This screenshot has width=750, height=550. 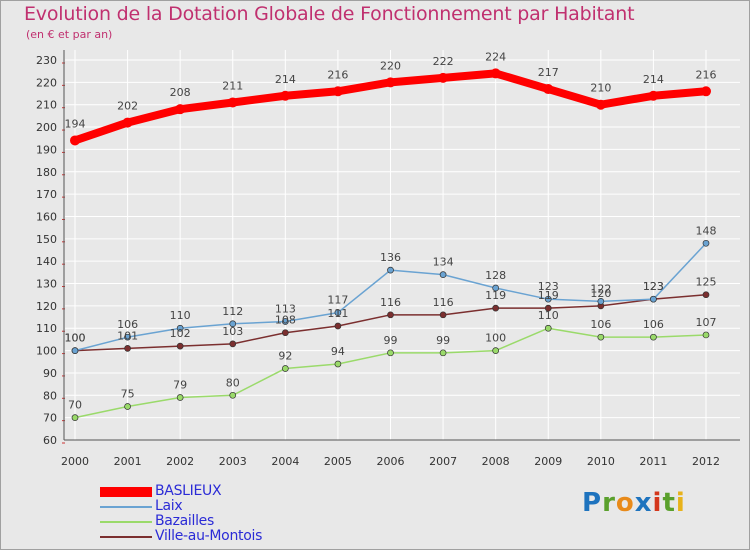 I want to click on x-tick-label: 2002, so click(x=180, y=461).